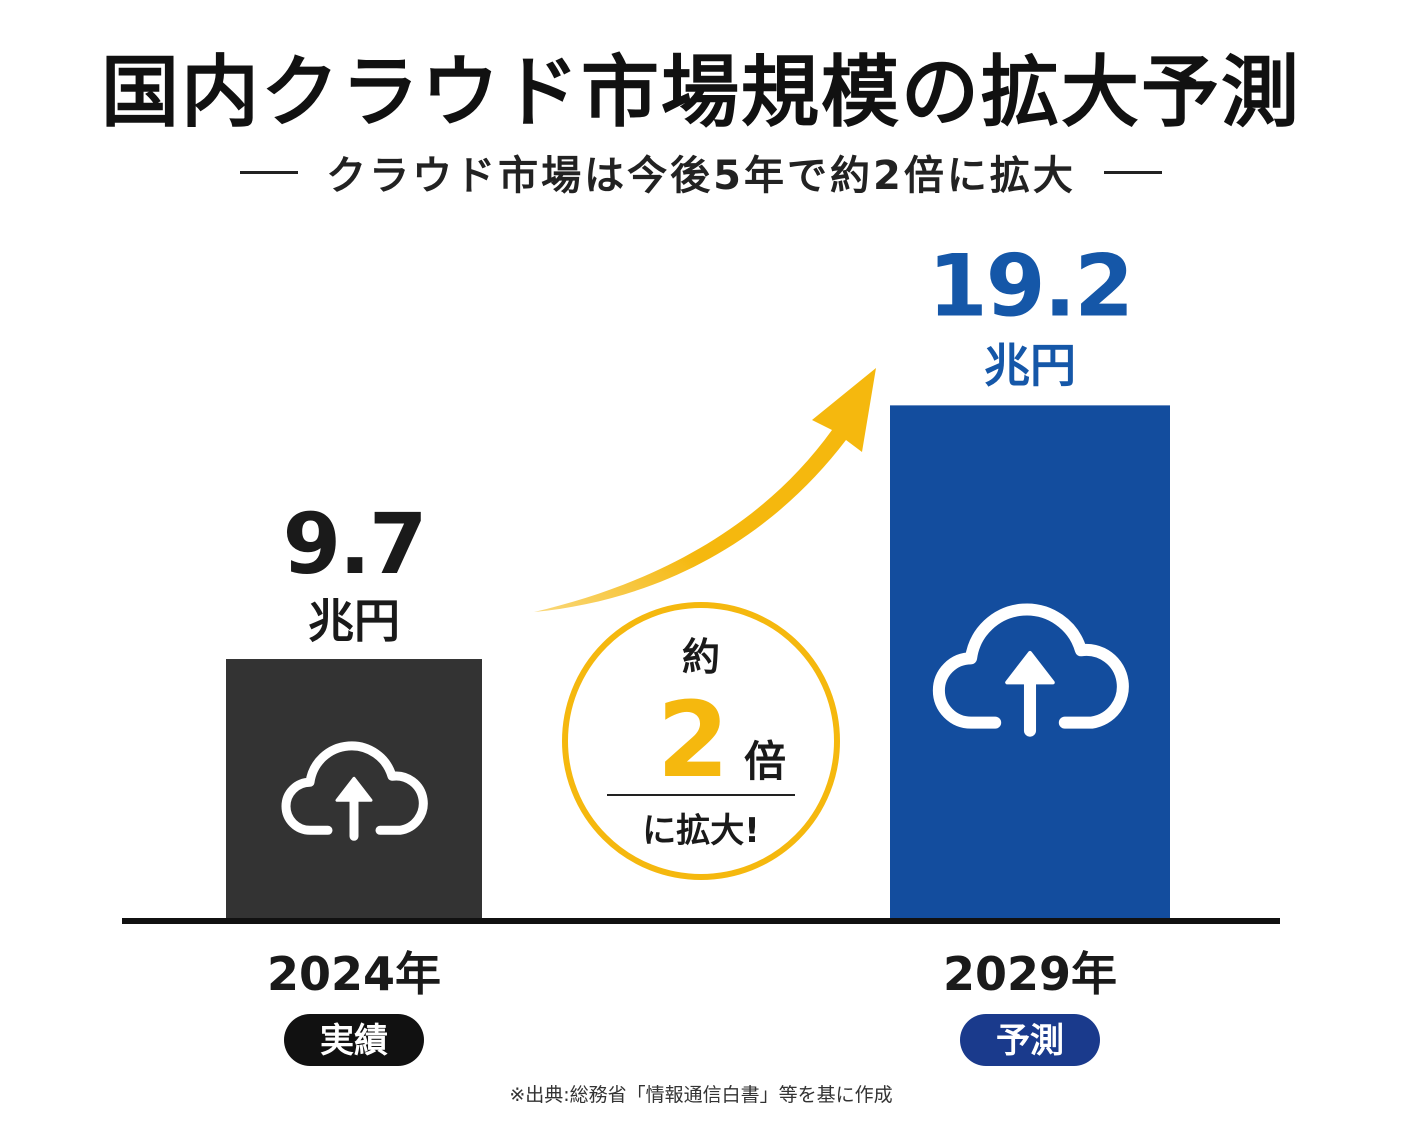 The height and width of the screenshot is (1122, 1402). I want to click on value-label-0: 9.7, so click(354, 544).